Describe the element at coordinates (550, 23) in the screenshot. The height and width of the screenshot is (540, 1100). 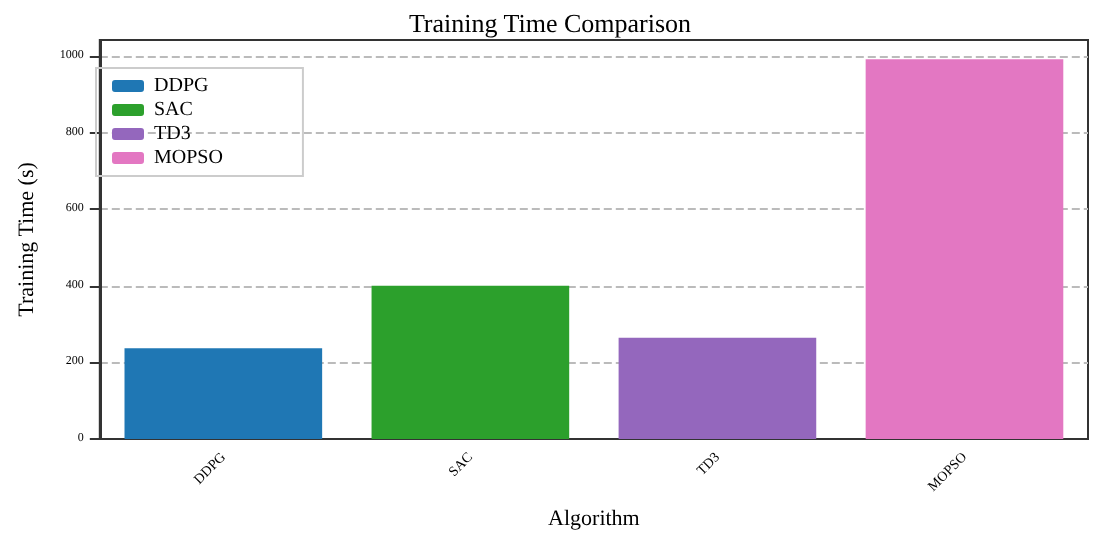
I see `chart-title: Training Time Comparison` at that location.